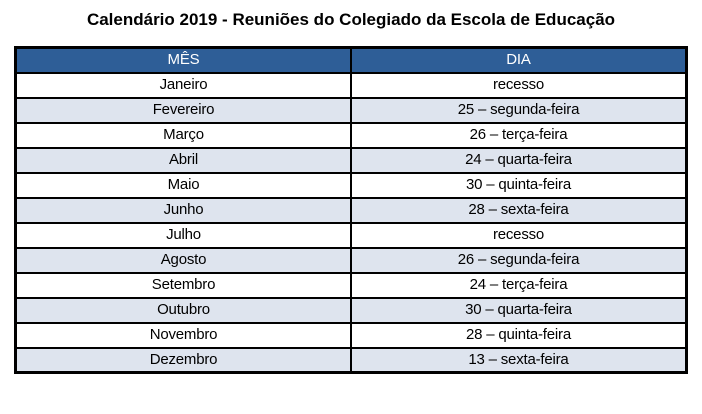  What do you see at coordinates (183, 135) in the screenshot?
I see `month-cell: Março` at bounding box center [183, 135].